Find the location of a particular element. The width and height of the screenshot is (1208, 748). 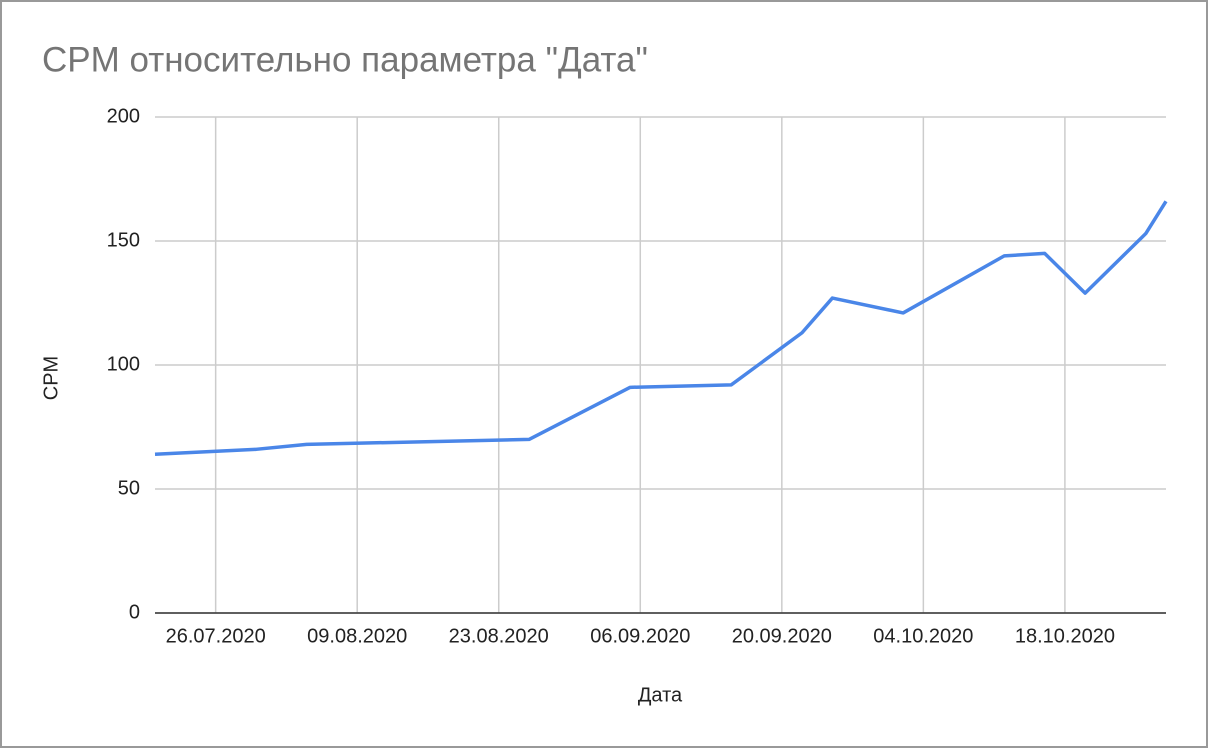

x-tick-label: 18.10.2020 is located at coordinates (1065, 636).